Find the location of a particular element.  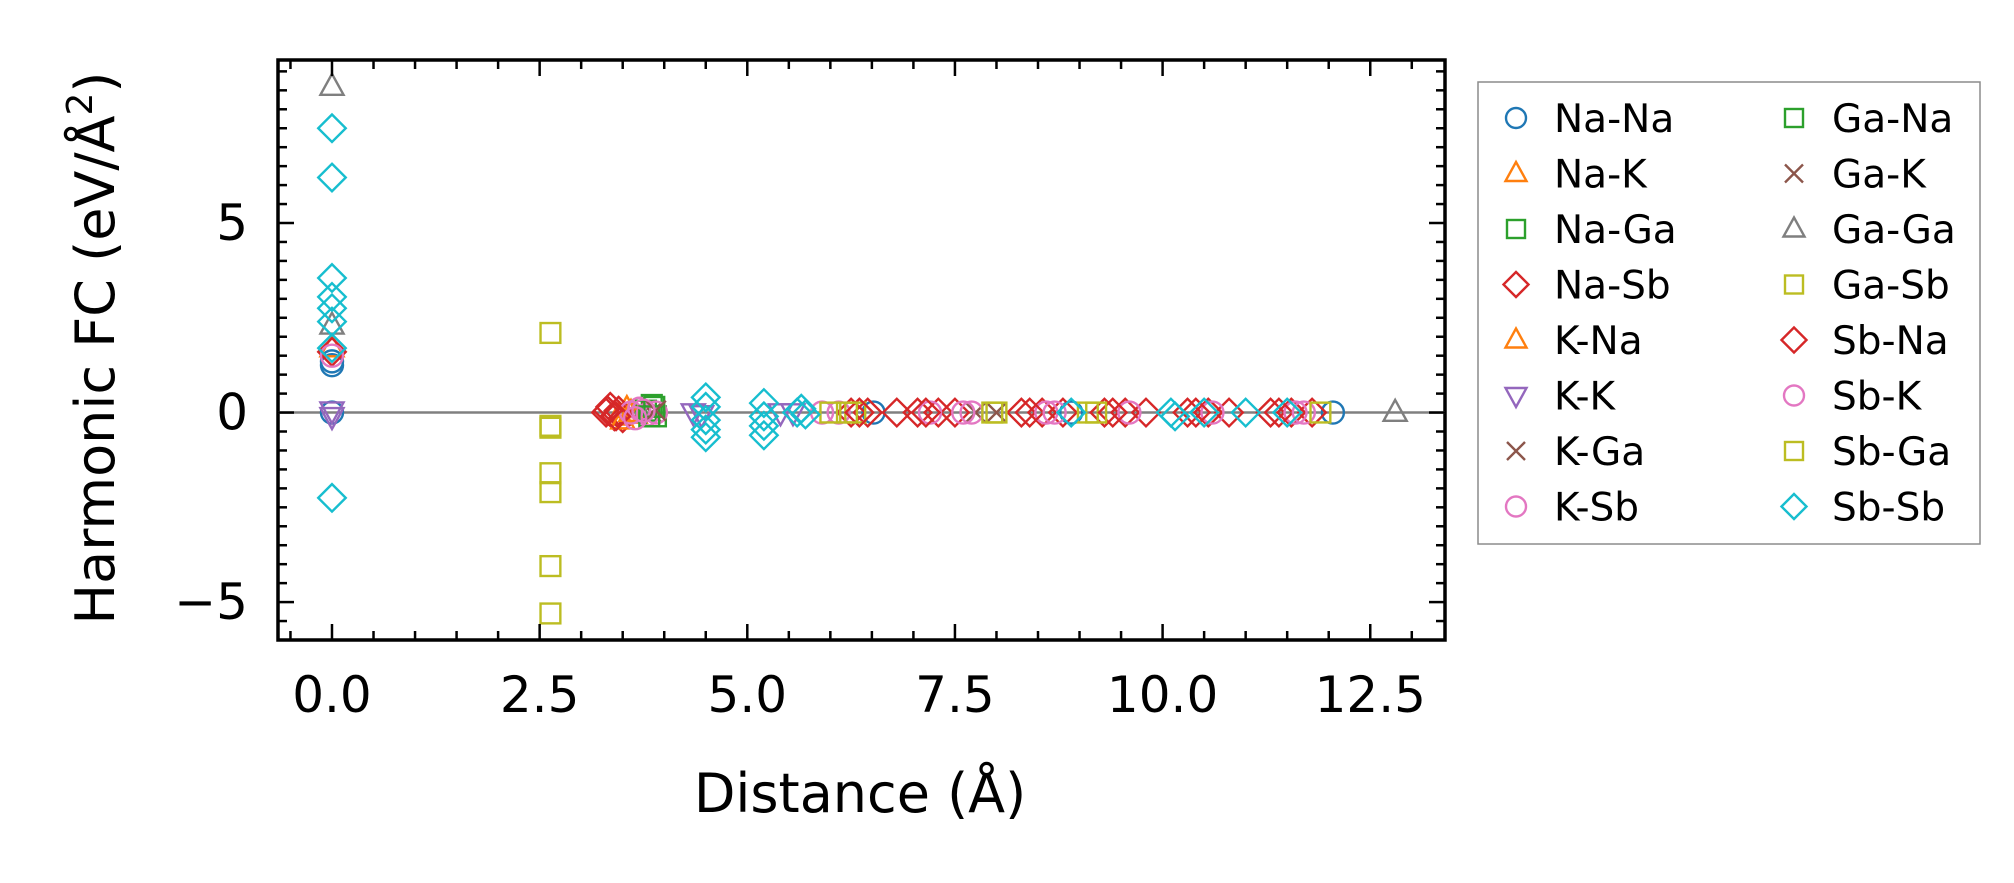

legend-entry-na-sb: Na-Sb is located at coordinates (1586, 286).